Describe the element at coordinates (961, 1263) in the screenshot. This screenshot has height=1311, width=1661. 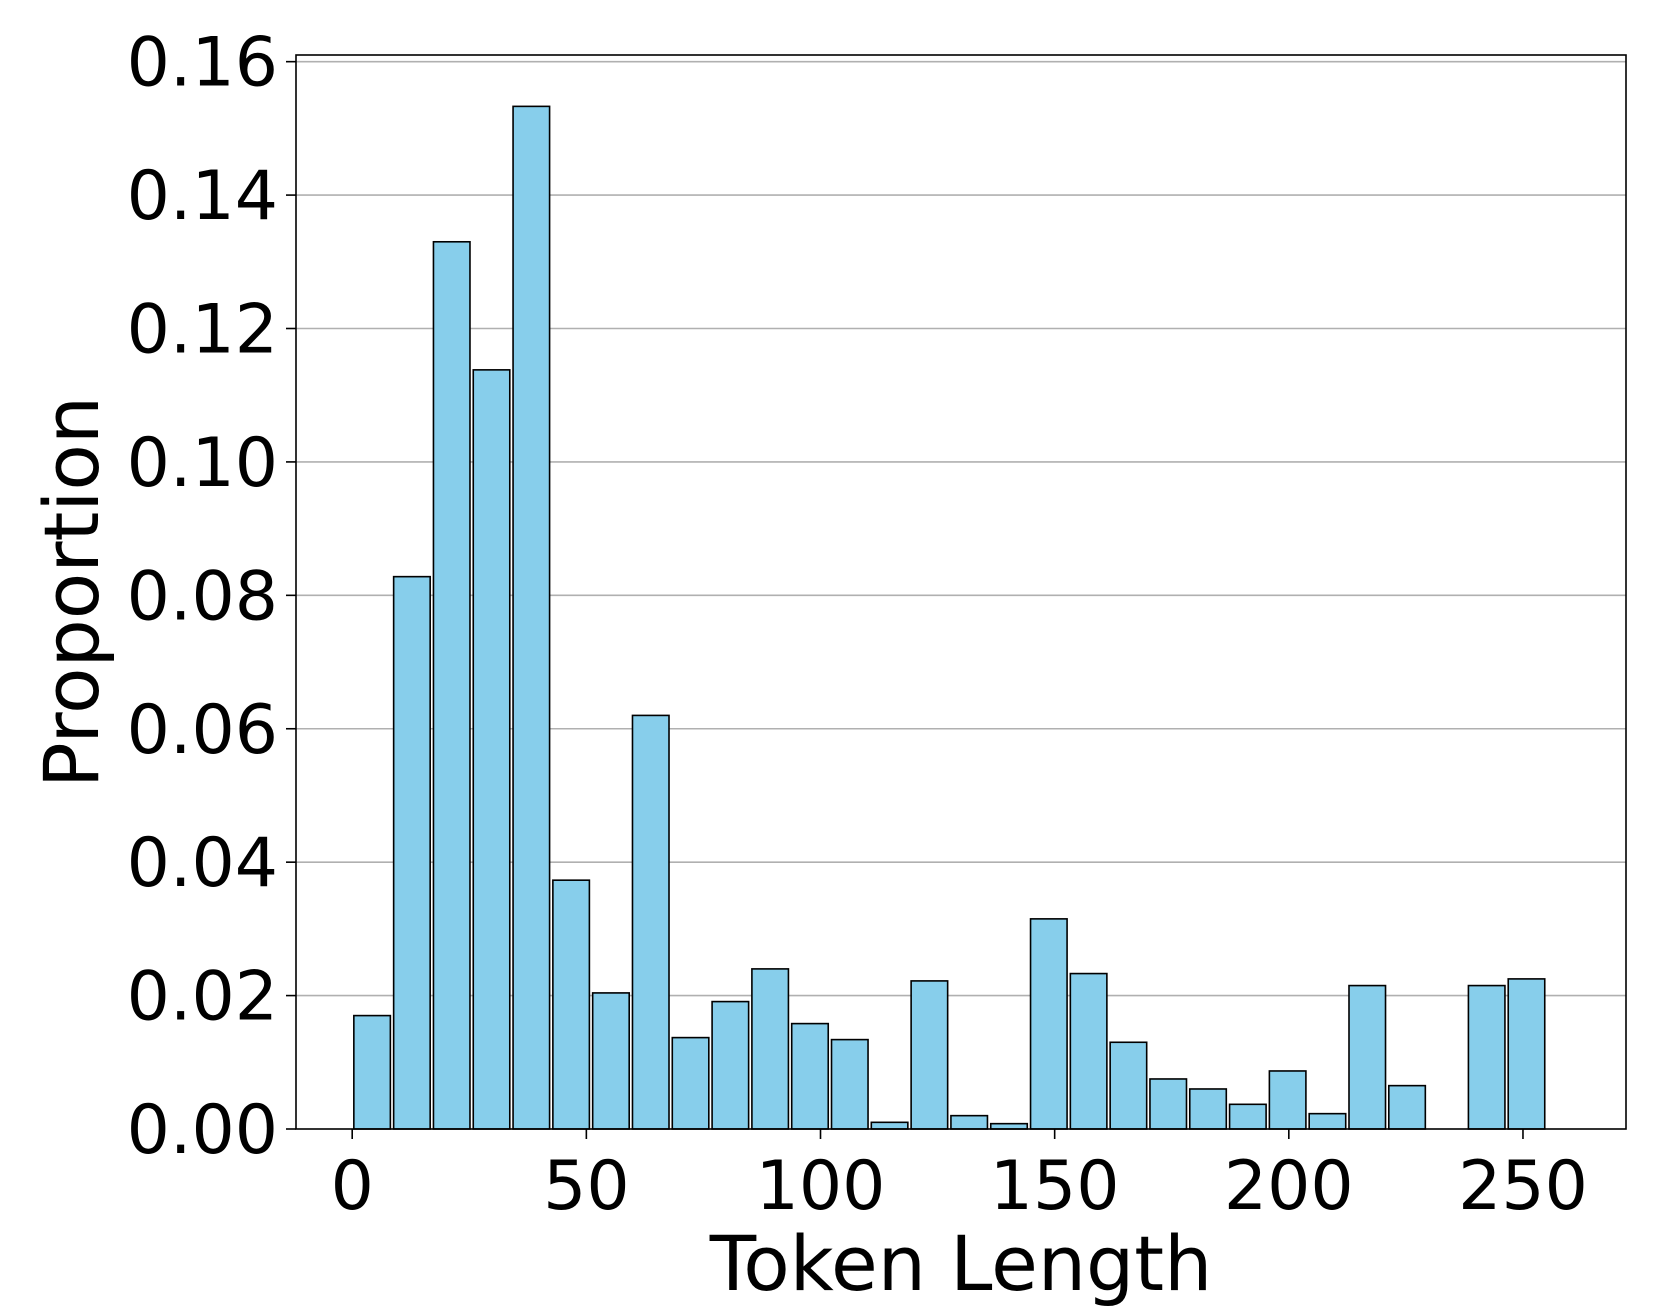
I see `x-axis-label: Token Length` at that location.